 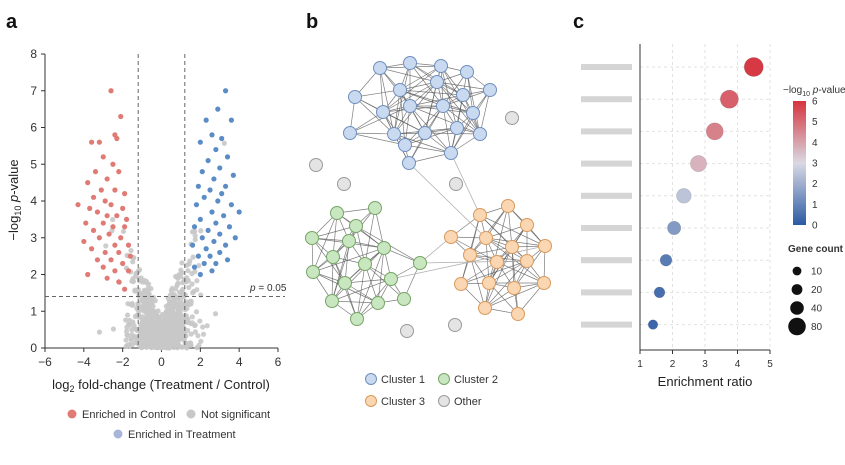 What do you see at coordinates (84, 362) in the screenshot?
I see `x-tick-label: −4` at bounding box center [84, 362].